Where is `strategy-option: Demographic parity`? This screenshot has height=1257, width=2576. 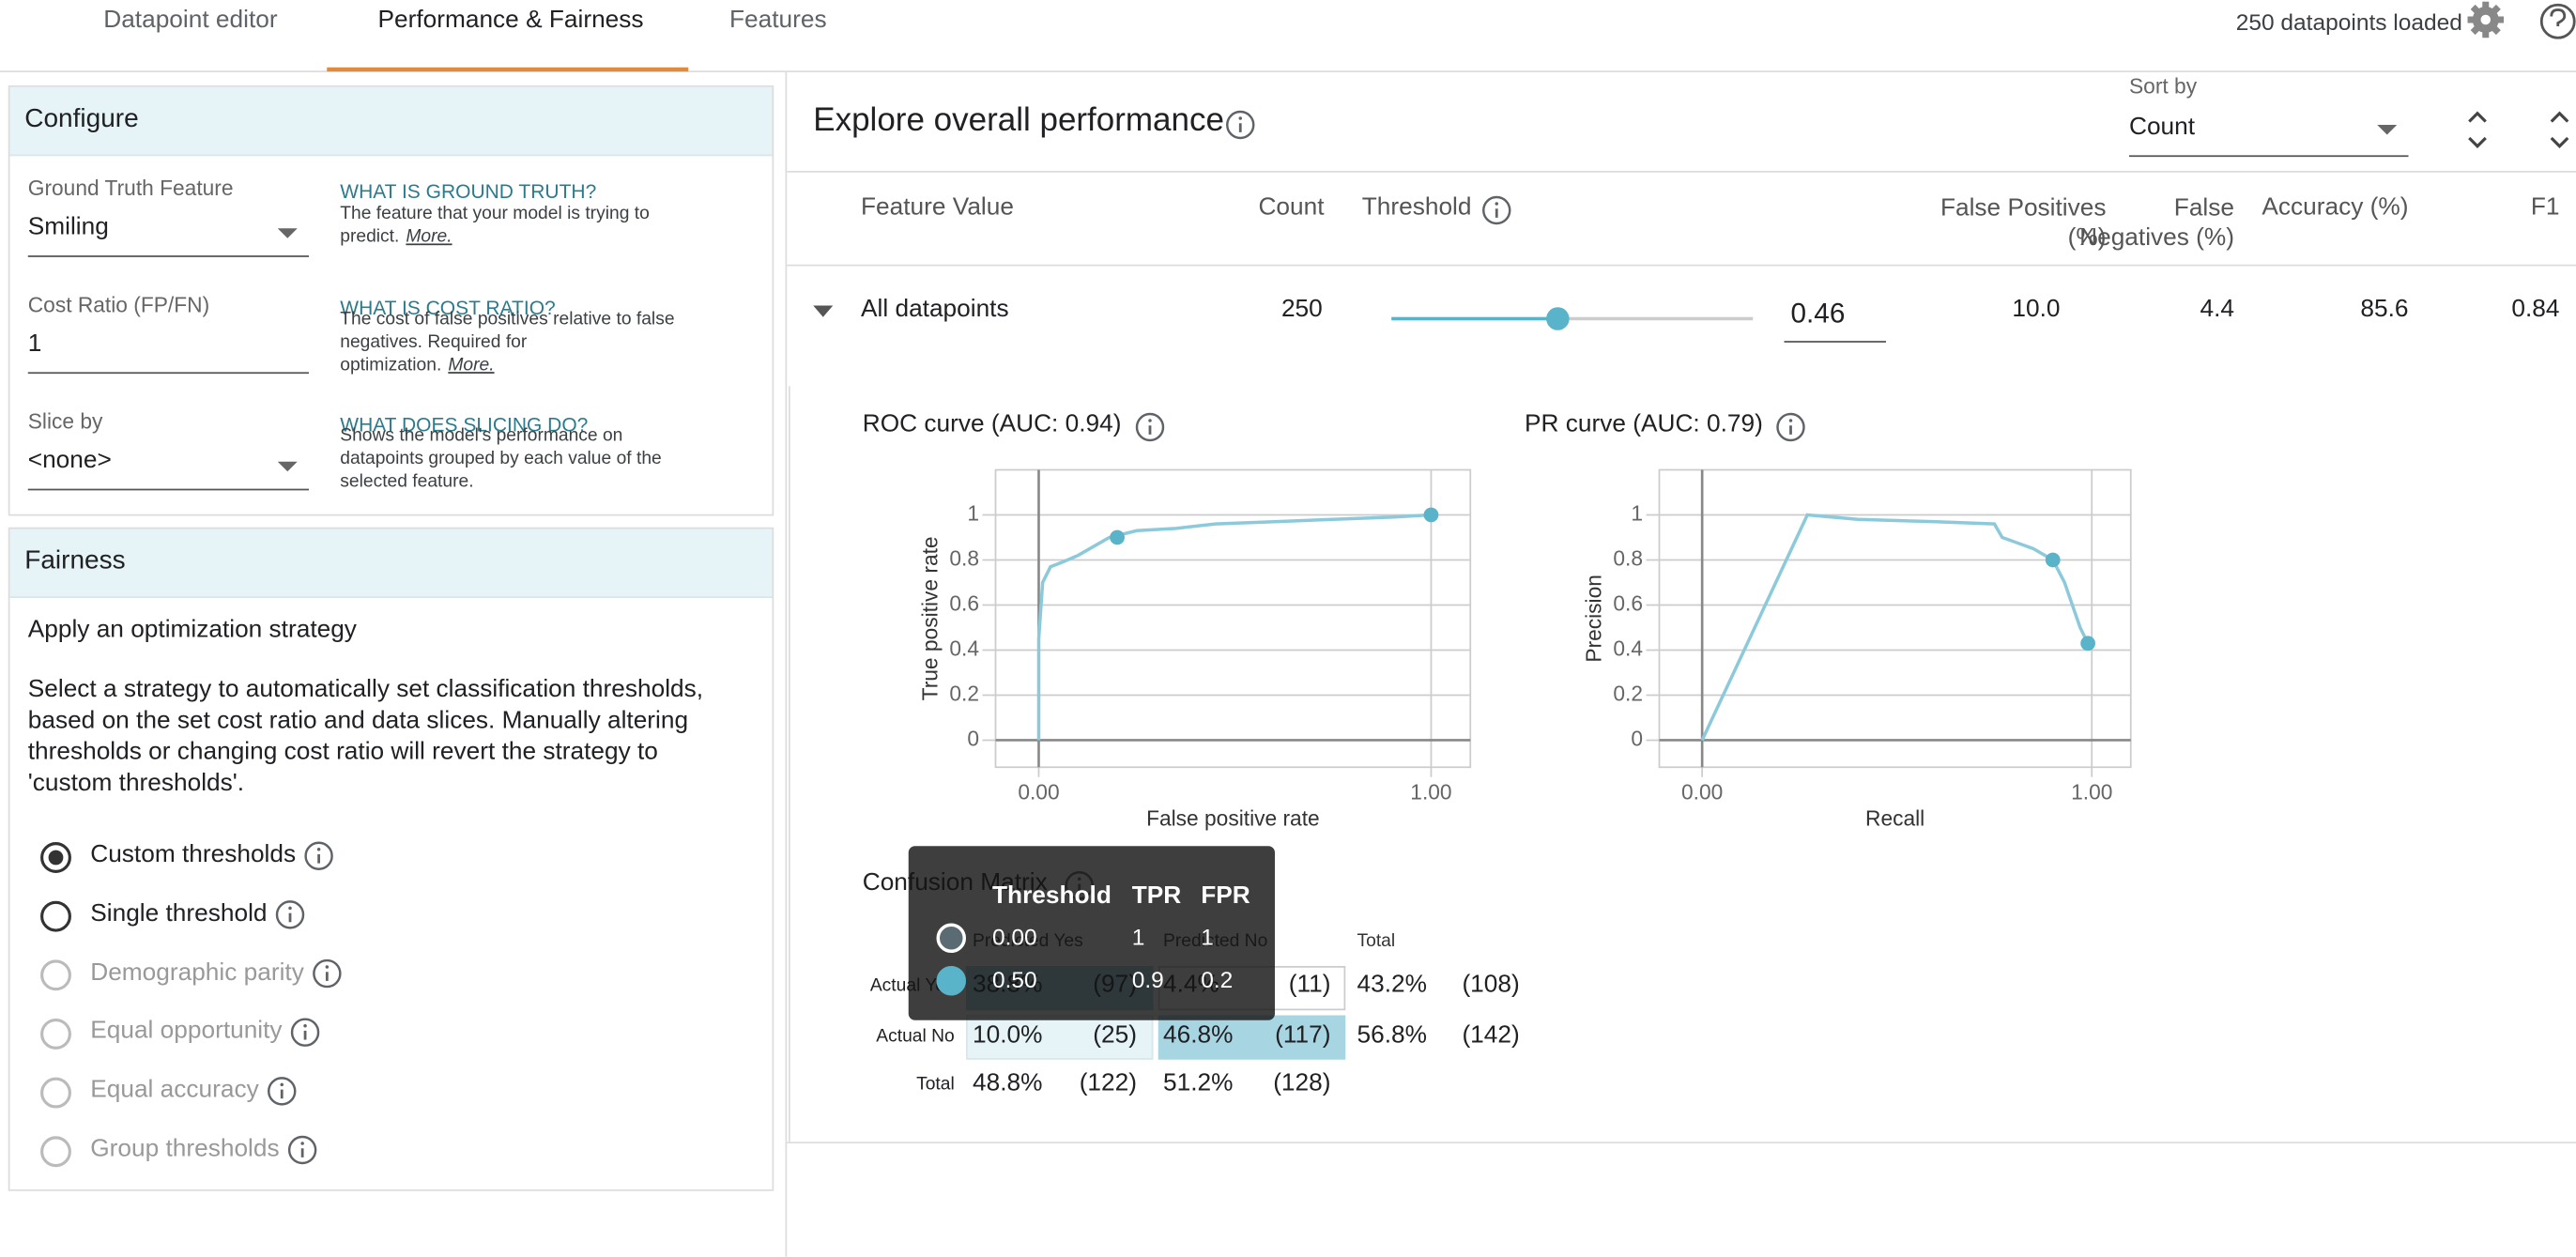 strategy-option: Demographic parity is located at coordinates (197, 972).